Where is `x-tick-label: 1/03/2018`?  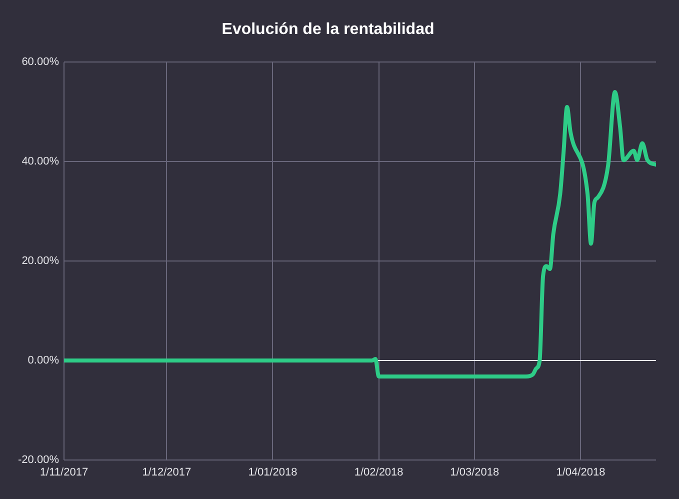 x-tick-label: 1/03/2018 is located at coordinates (475, 472).